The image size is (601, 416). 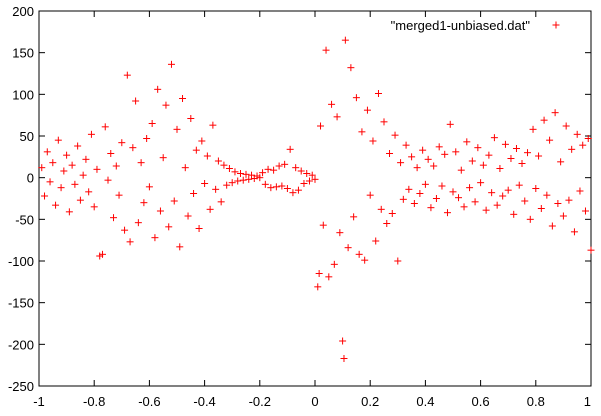 What do you see at coordinates (23, 53) in the screenshot?
I see `y-tick-label: 150` at bounding box center [23, 53].